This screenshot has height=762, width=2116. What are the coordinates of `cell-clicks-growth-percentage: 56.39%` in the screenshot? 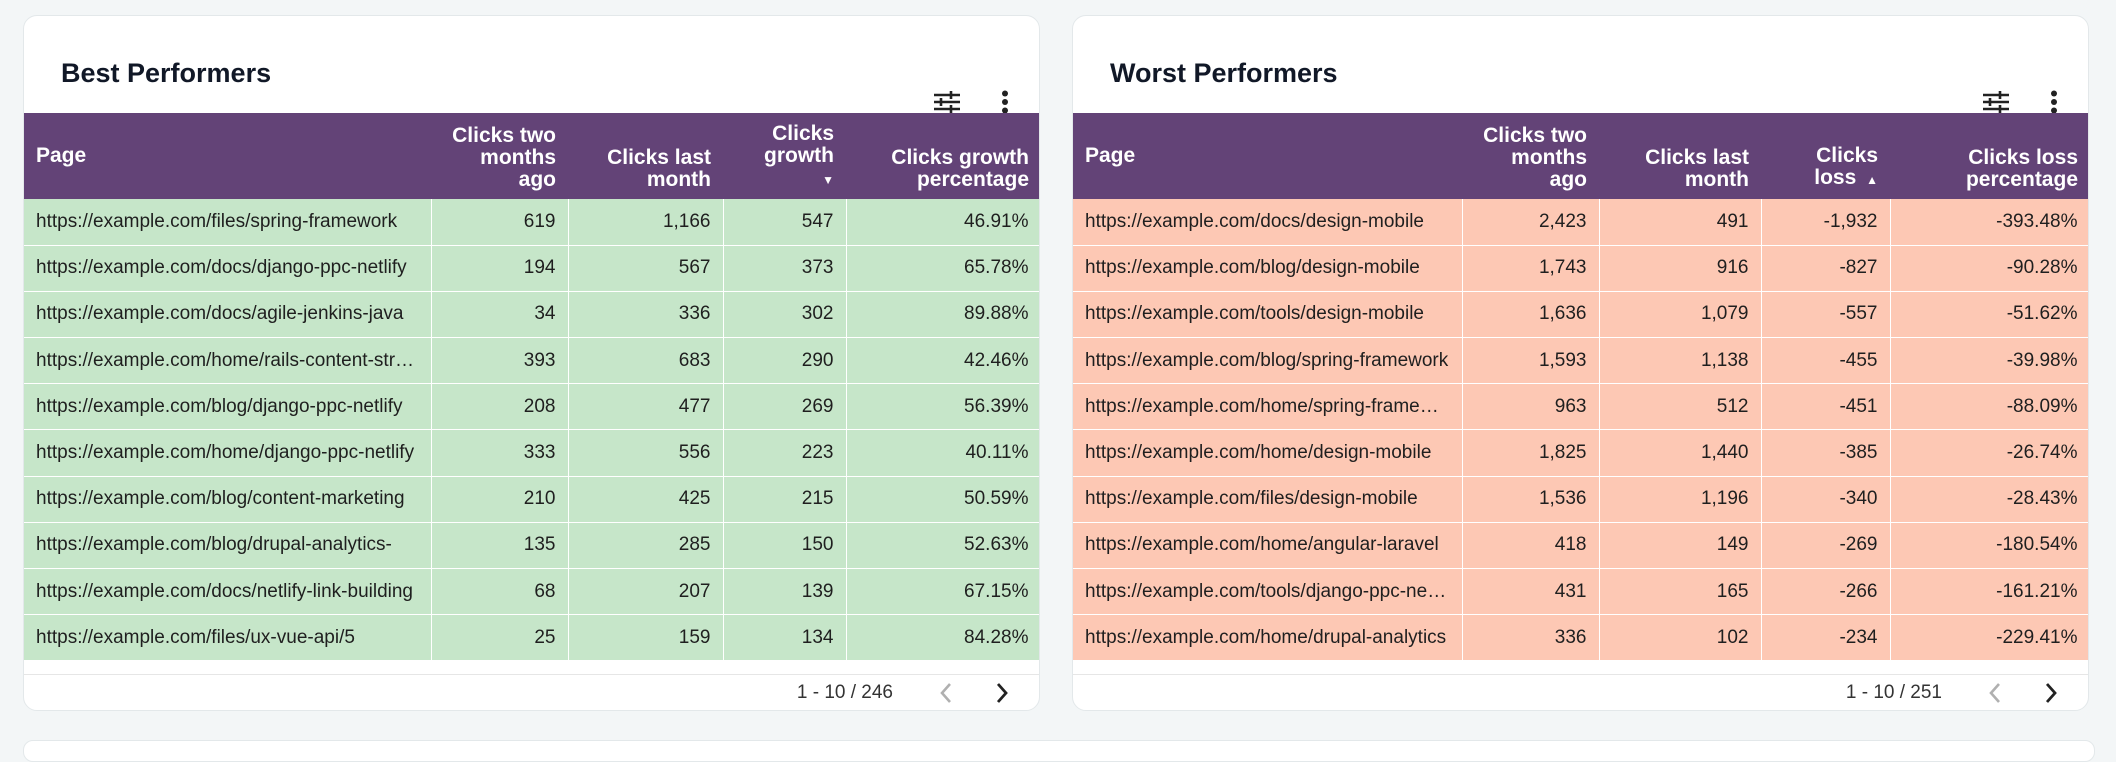 It's located at (942, 407).